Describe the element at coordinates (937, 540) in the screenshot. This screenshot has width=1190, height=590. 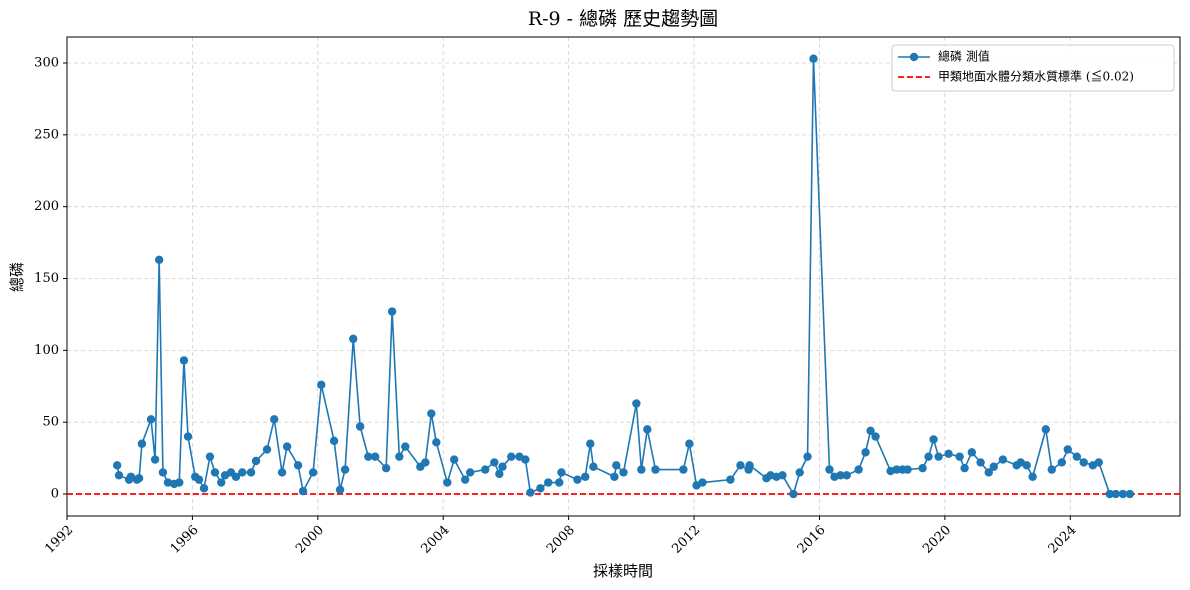
I see `x-tick-label: 2020` at that location.